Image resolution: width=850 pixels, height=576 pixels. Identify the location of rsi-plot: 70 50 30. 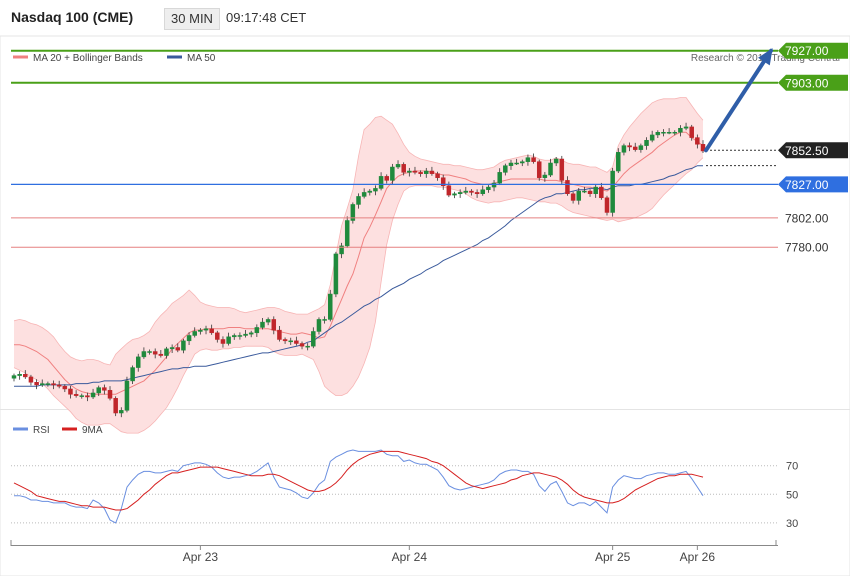
(404, 489).